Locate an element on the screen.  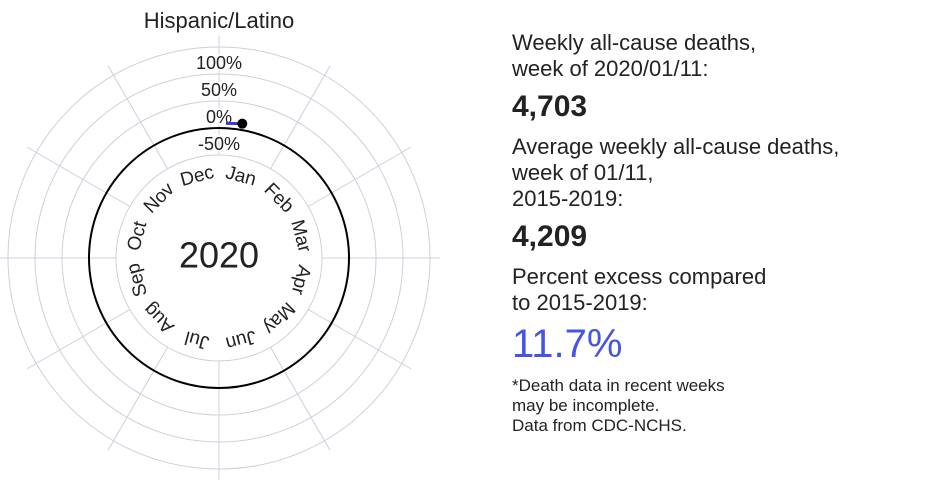
month-label: Oct is located at coordinates (137, 235).